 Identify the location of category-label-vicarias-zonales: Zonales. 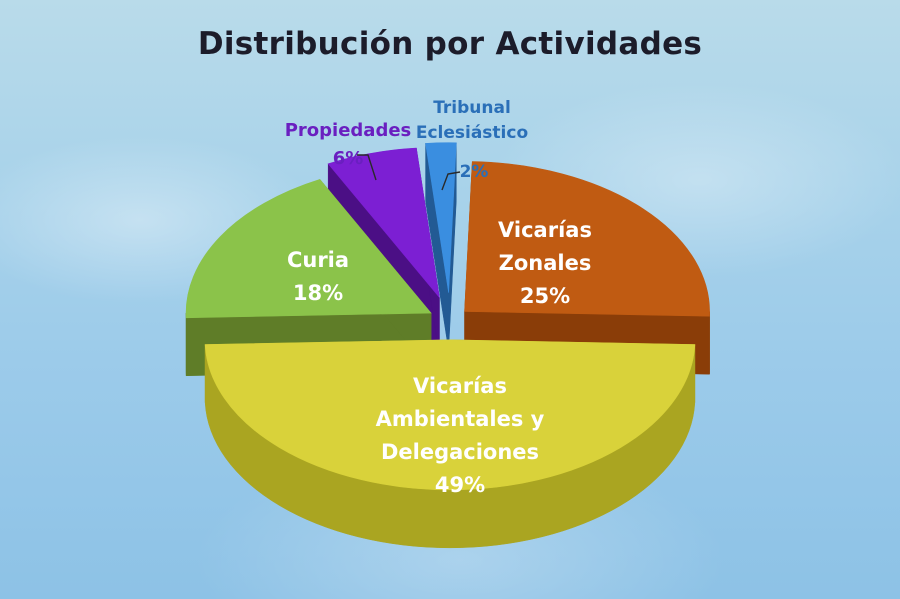
(545, 263).